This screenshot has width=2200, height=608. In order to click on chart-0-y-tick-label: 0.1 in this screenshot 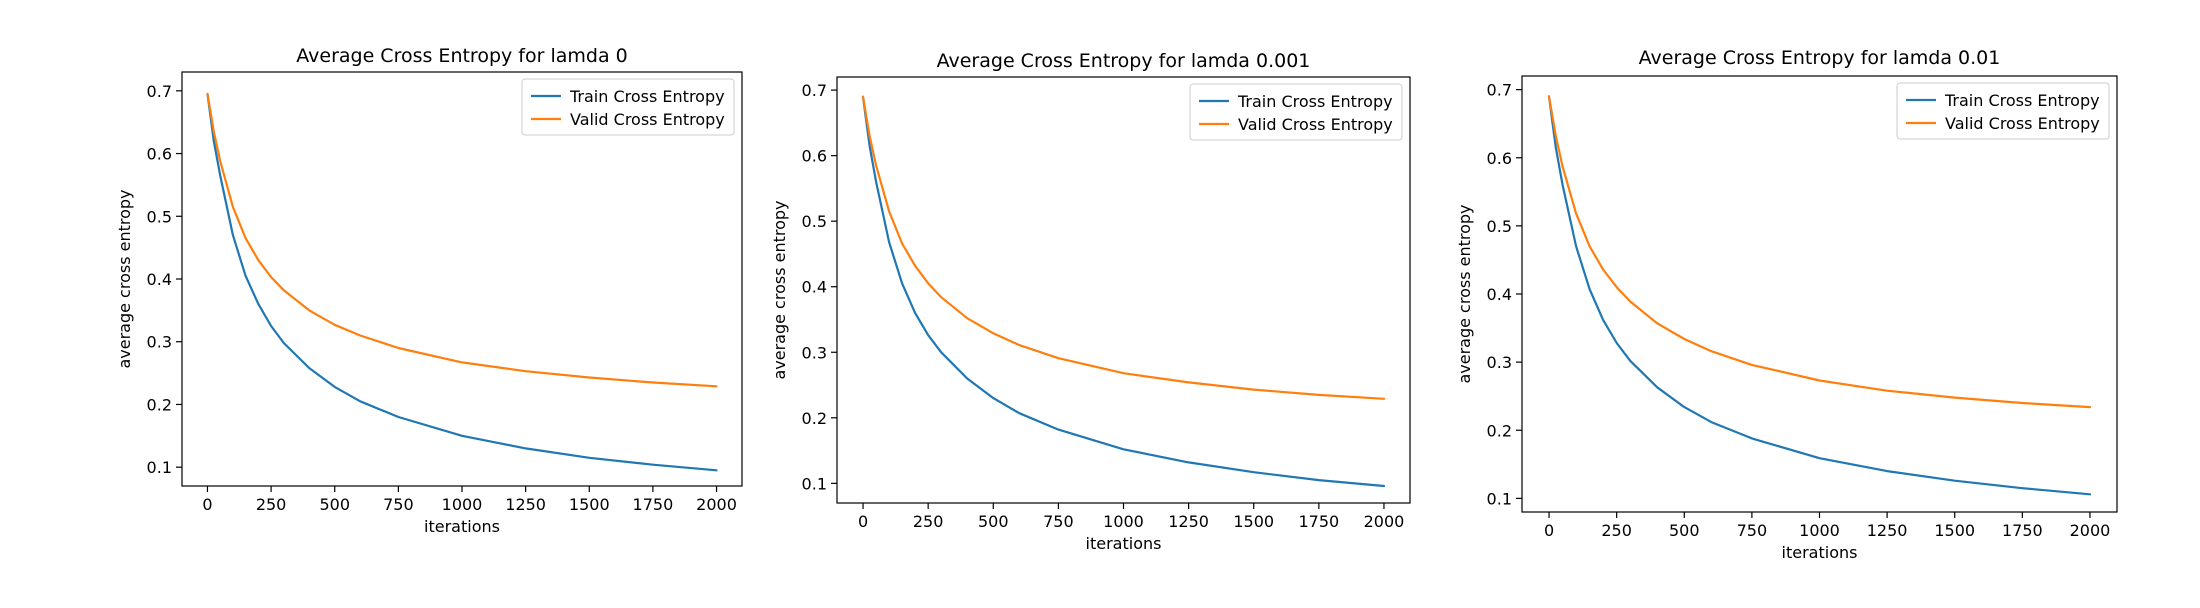, I will do `click(159, 467)`.